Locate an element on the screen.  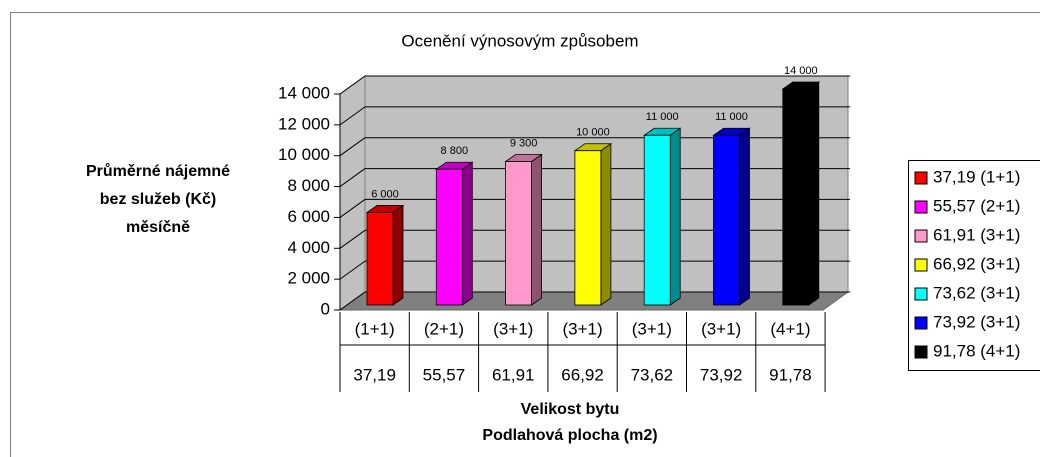
y-tick-label: 0 is located at coordinates (325, 308).